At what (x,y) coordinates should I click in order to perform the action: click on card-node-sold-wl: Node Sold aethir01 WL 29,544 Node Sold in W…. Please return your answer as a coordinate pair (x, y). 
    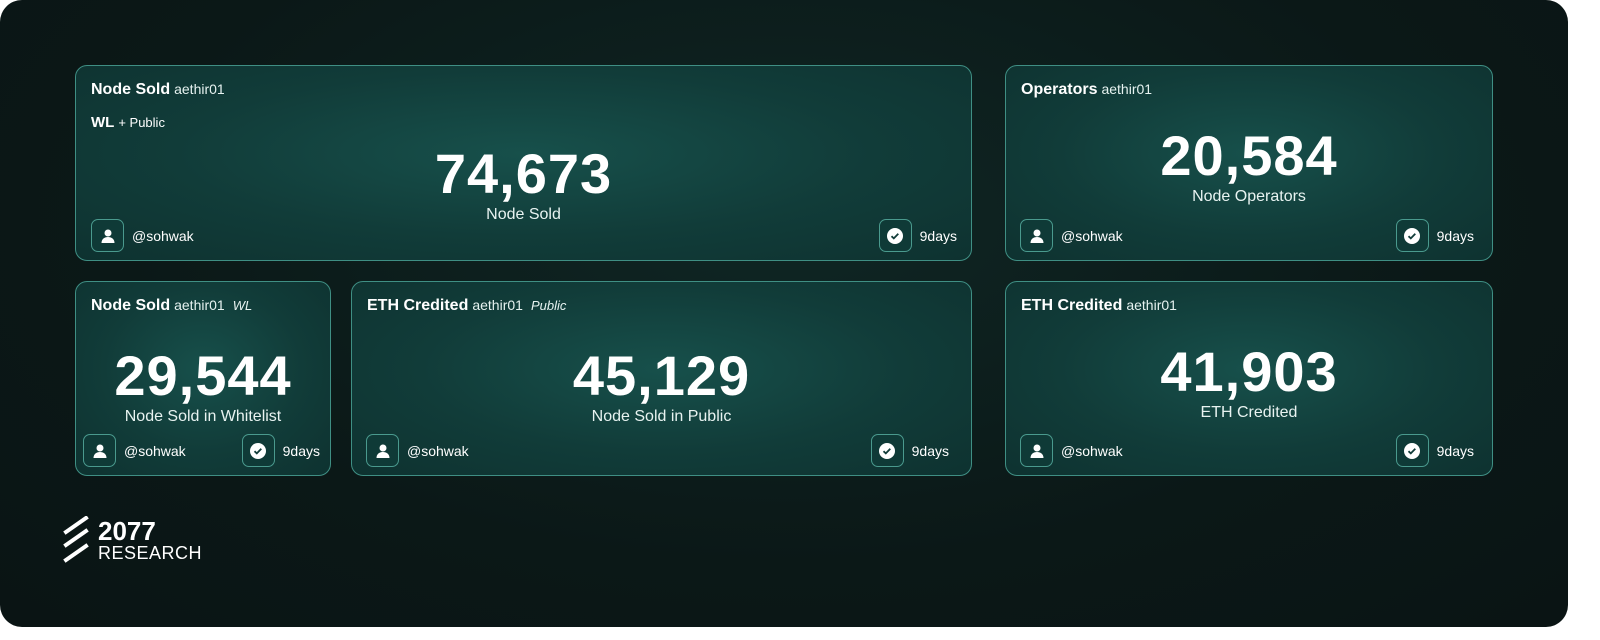
    Looking at the image, I should click on (203, 378).